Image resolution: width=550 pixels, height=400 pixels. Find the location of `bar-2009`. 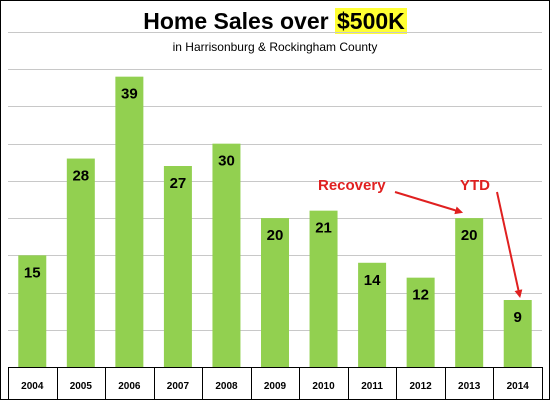

bar-2009 is located at coordinates (275, 292).